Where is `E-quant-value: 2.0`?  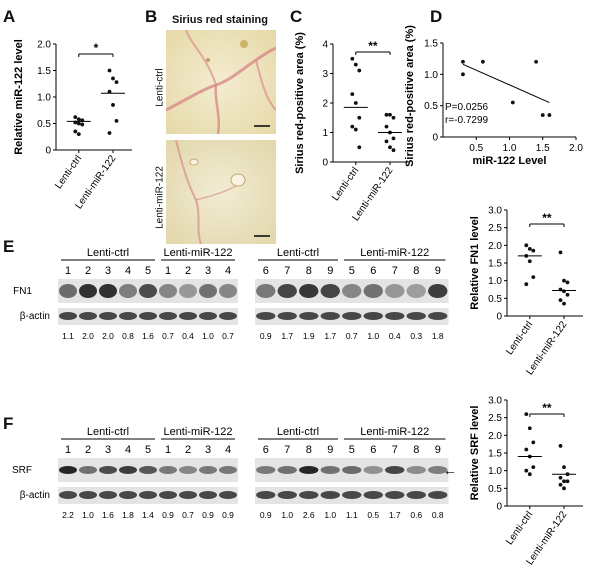
E-quant-value: 2.0 is located at coordinates (108, 336).